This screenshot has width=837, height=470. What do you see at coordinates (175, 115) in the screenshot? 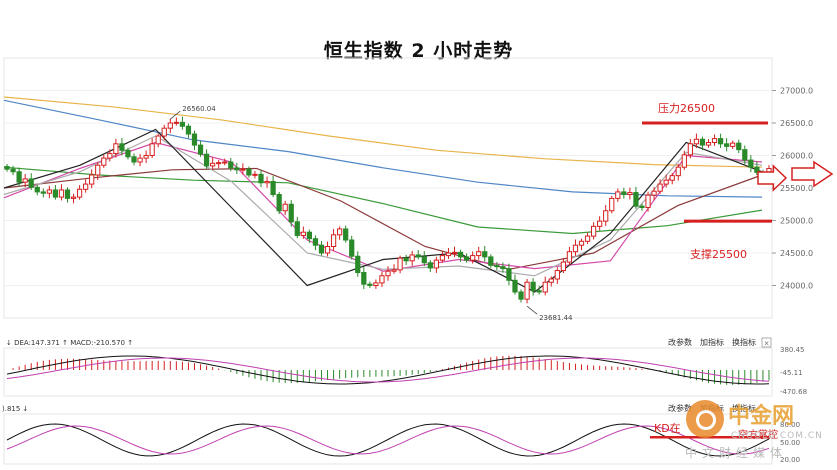
I see `price-annotation-pointer` at bounding box center [175, 115].